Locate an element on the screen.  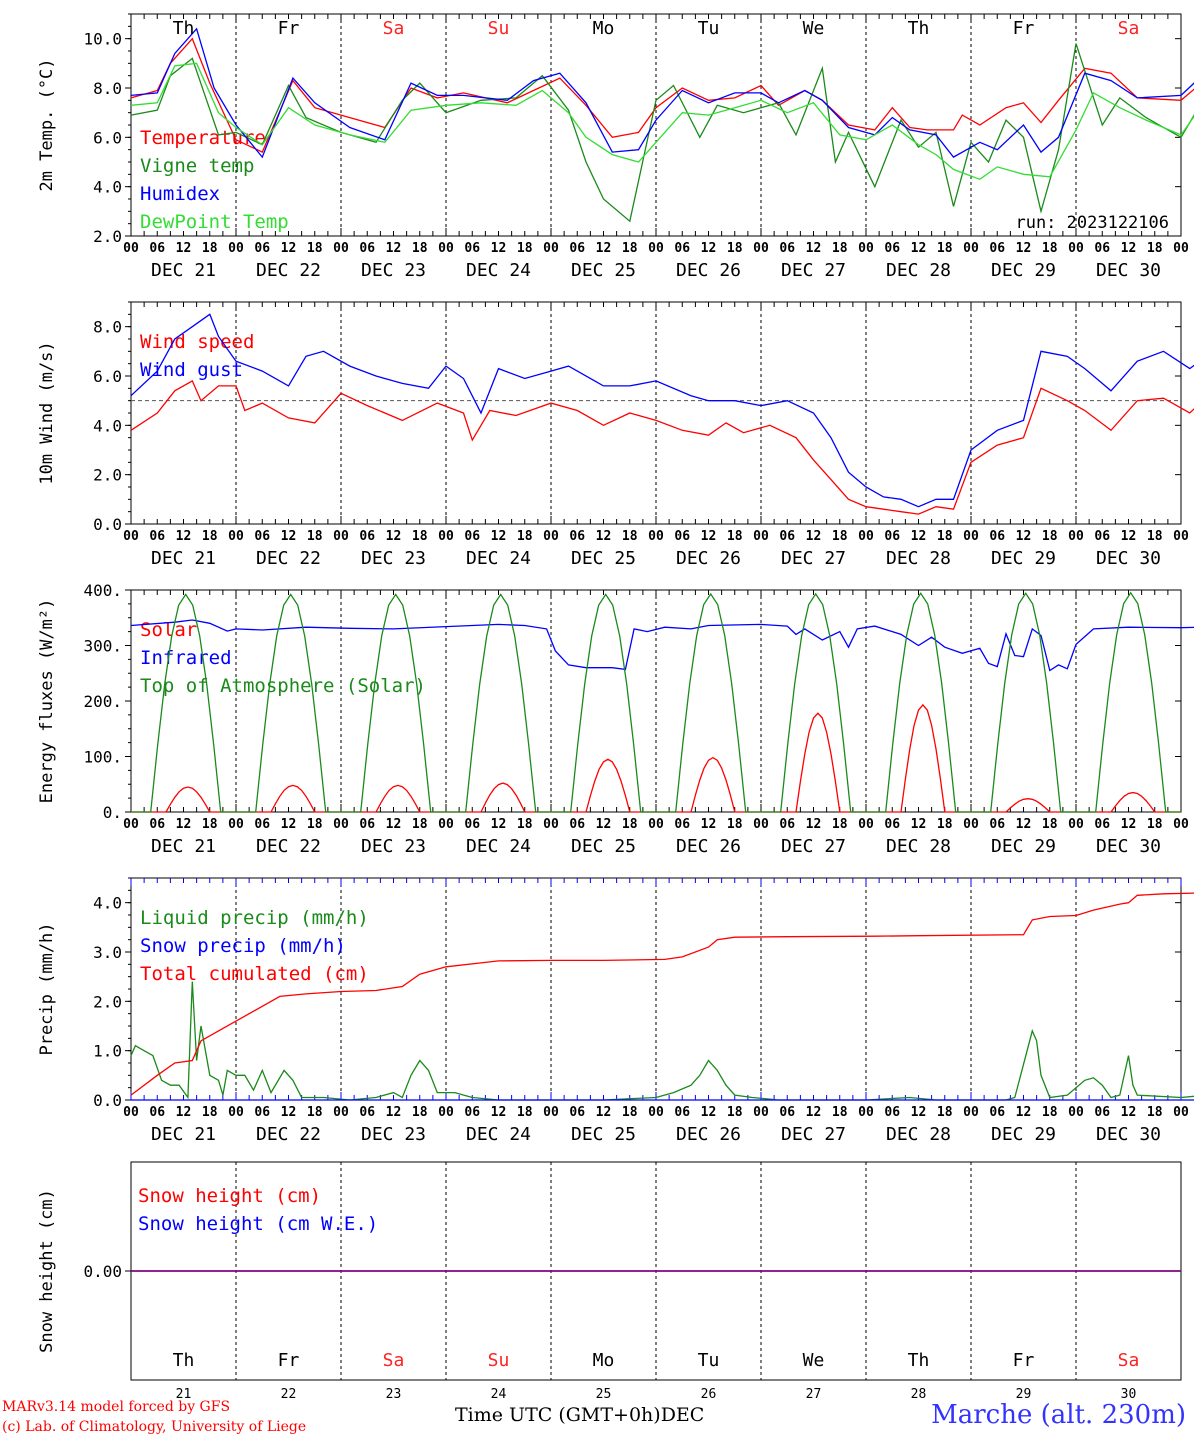
date-label: DEC 21 is located at coordinates (183, 846).